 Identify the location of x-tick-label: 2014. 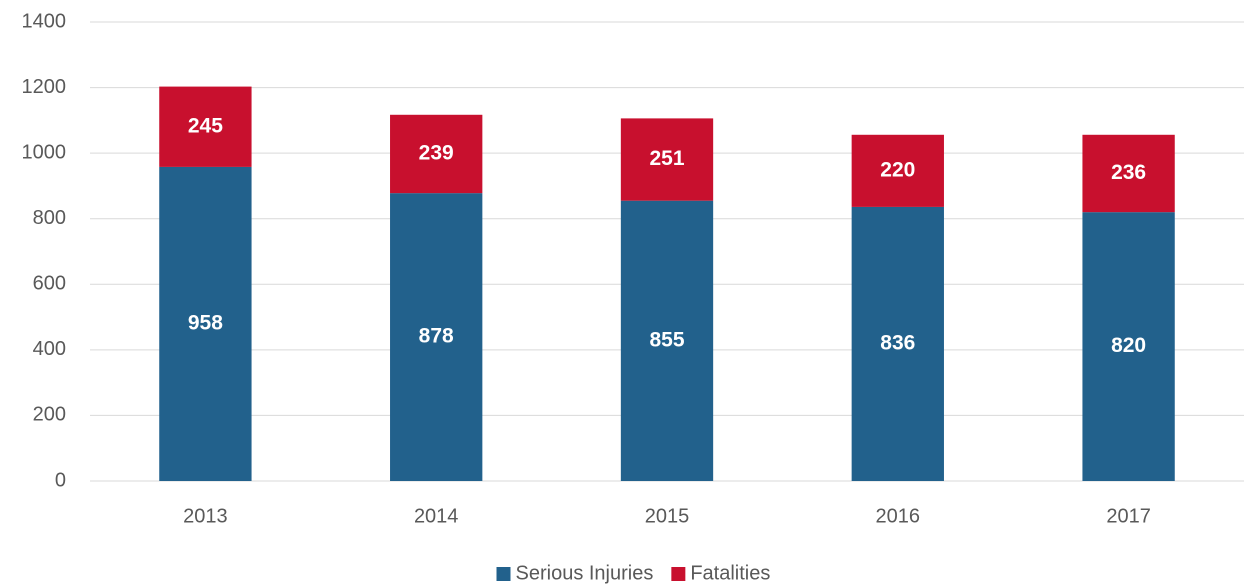
(436, 516).